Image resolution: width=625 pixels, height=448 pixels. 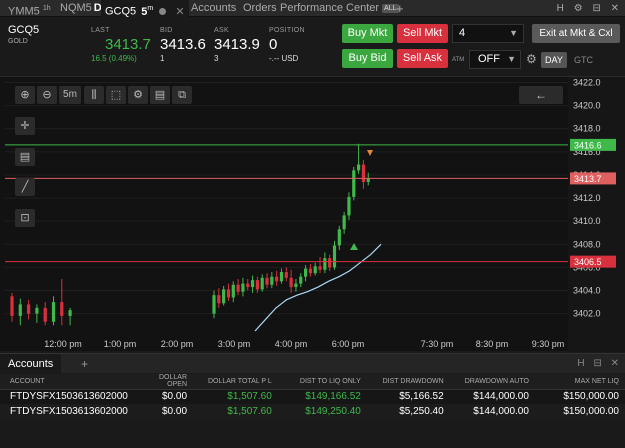 What do you see at coordinates (183, 44) in the screenshot?
I see `bid-price: 3413.6` at bounding box center [183, 44].